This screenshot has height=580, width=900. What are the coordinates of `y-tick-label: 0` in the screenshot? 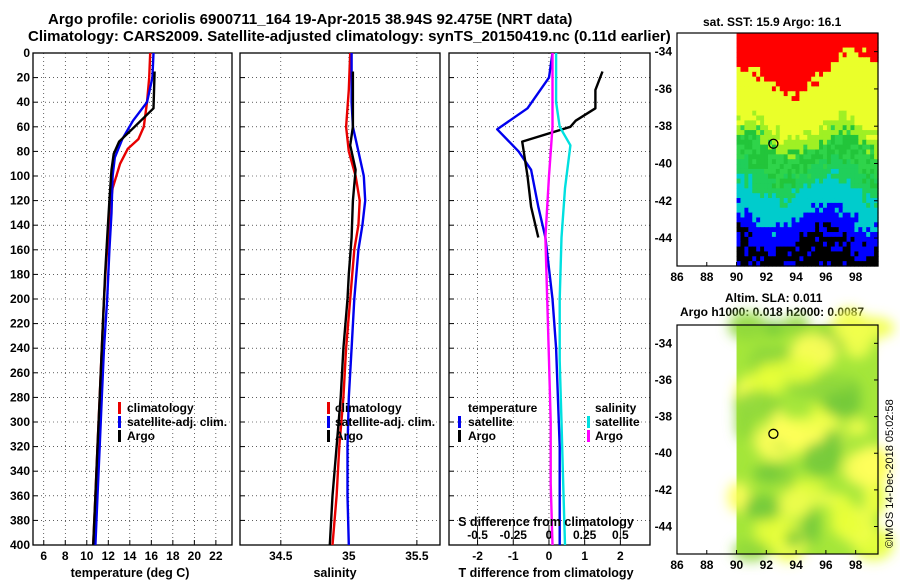 It's located at (26, 53).